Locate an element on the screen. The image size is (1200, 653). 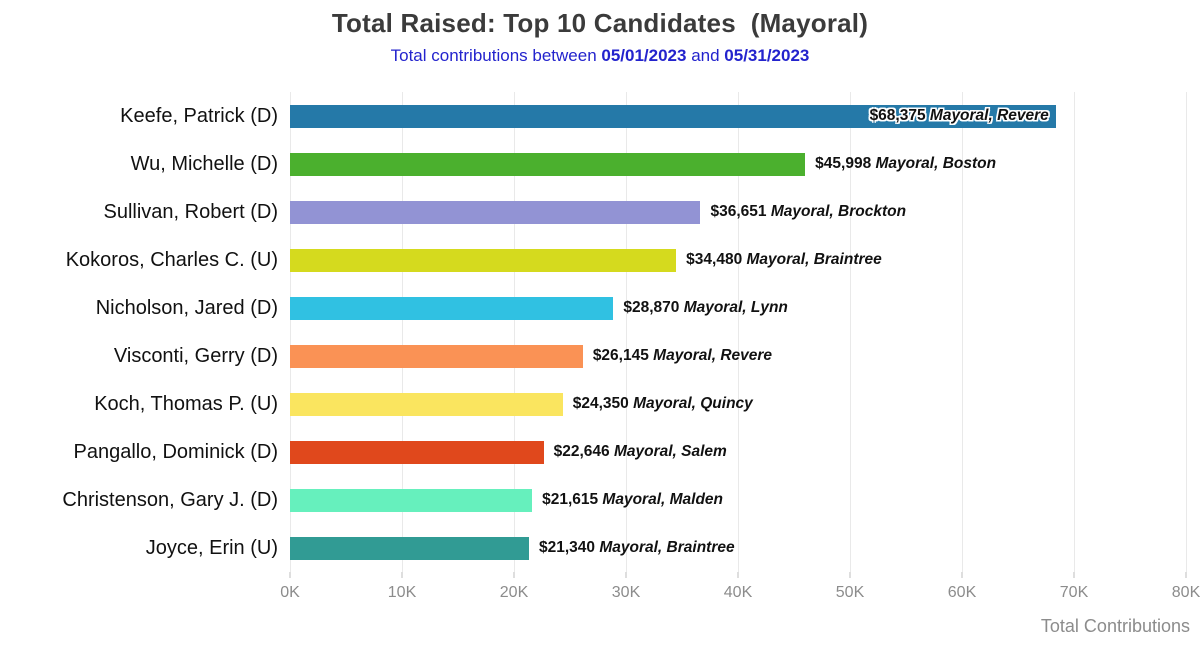
x-axis-title: Total Contributions is located at coordinates (1115, 626).